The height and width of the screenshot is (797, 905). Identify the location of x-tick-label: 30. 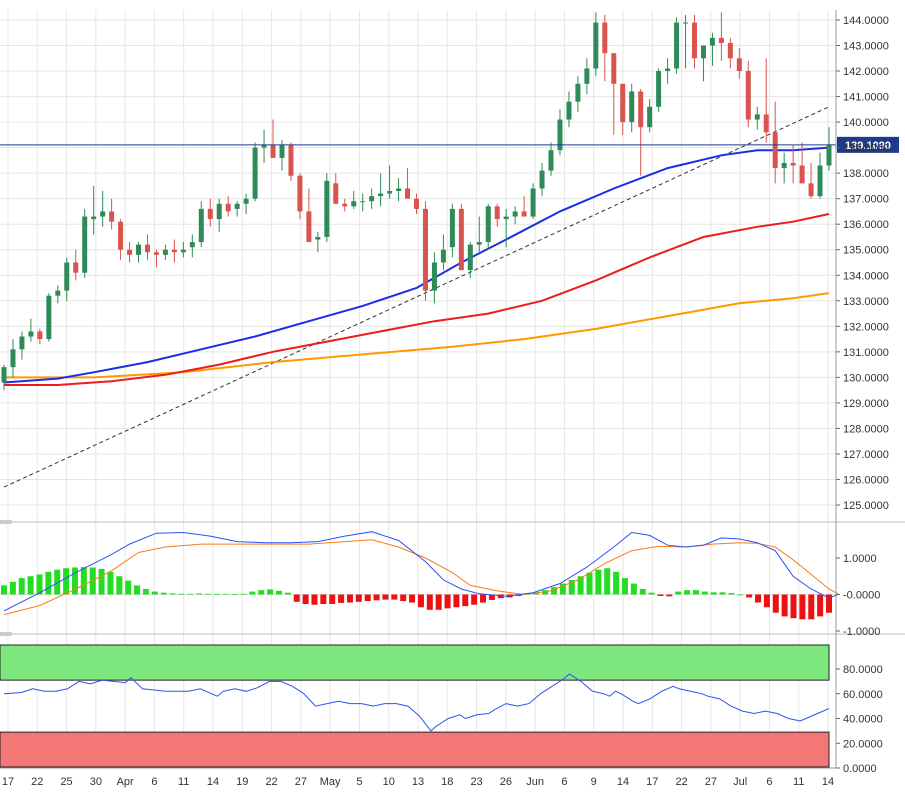
(96, 782).